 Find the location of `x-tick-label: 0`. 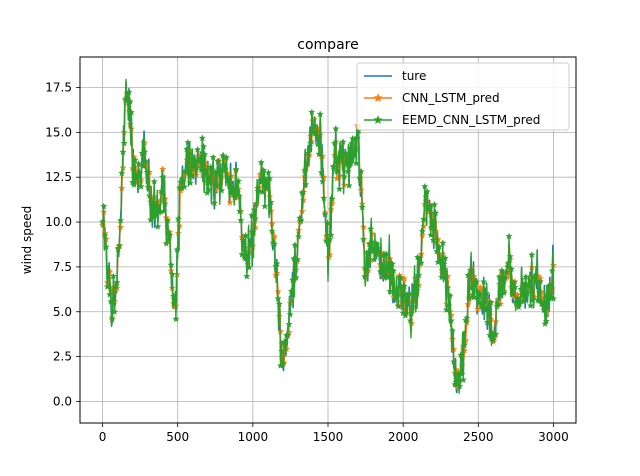

x-tick-label: 0 is located at coordinates (103, 437).